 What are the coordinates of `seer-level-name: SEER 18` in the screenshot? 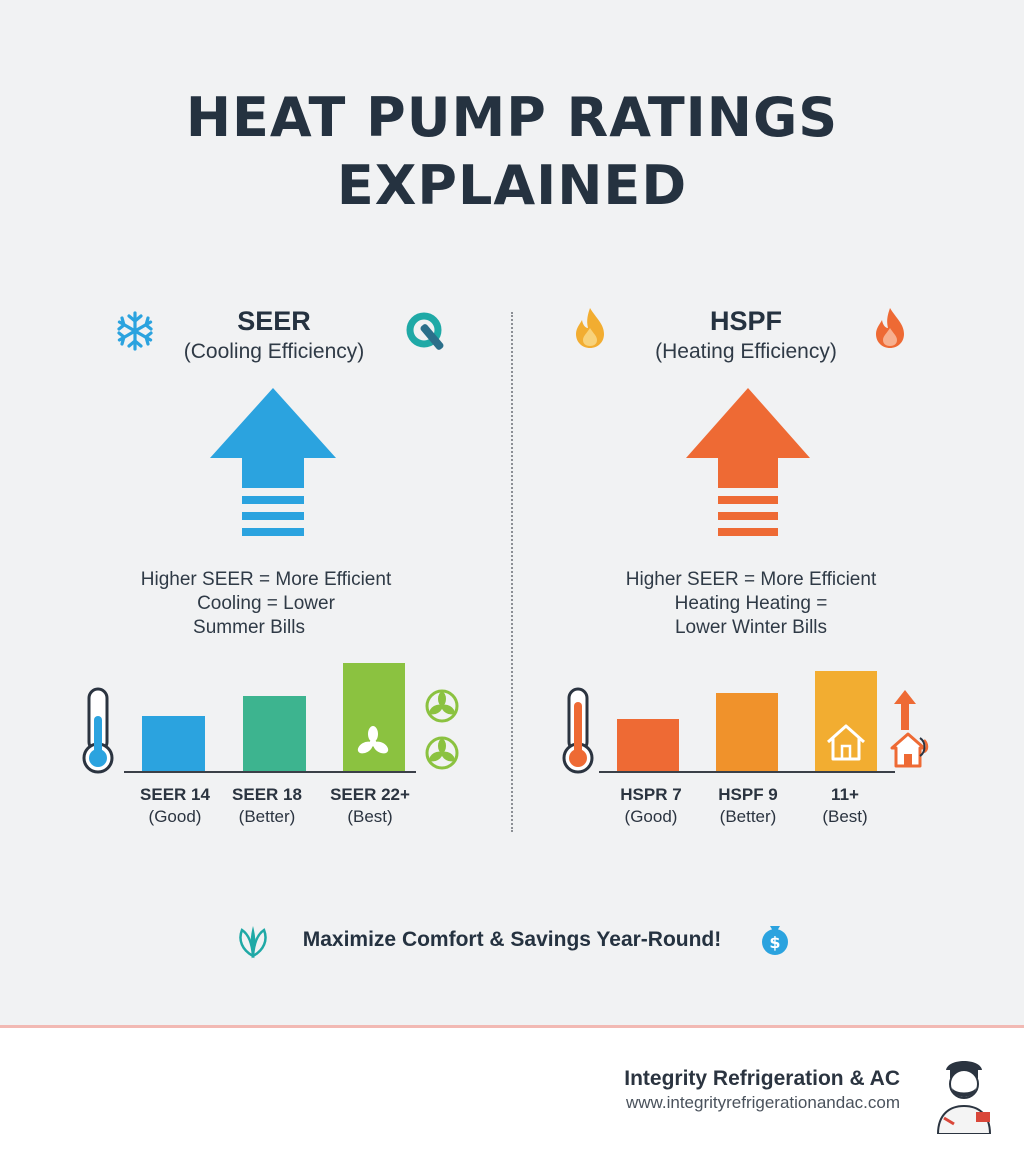 It's located at (267, 794).